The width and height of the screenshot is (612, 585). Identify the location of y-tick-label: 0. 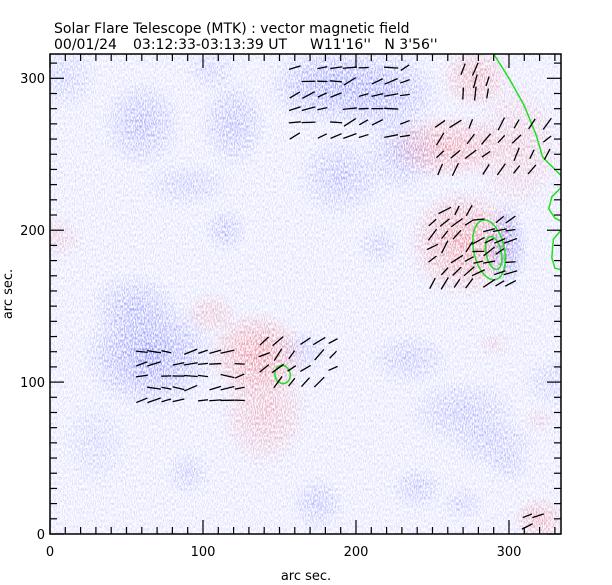
(41, 535).